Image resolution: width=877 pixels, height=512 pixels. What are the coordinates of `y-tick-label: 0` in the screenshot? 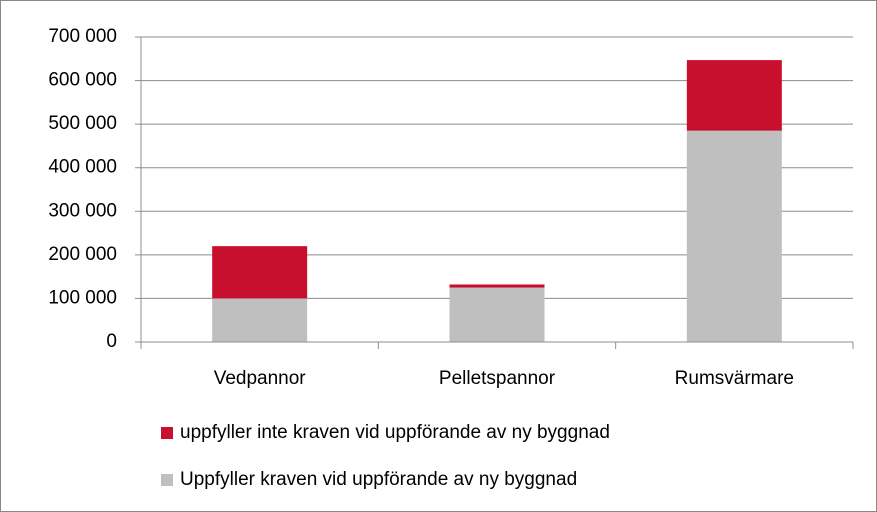 It's located at (111, 341).